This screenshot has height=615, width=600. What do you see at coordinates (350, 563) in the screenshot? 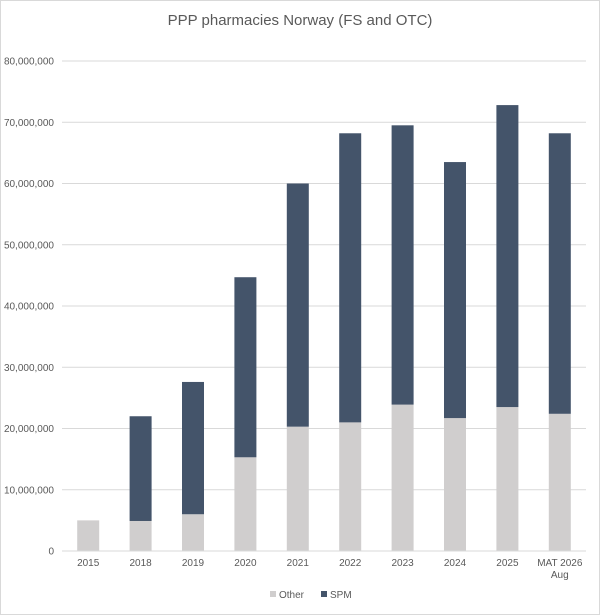
I see `x-tick-label: 2022` at bounding box center [350, 563].